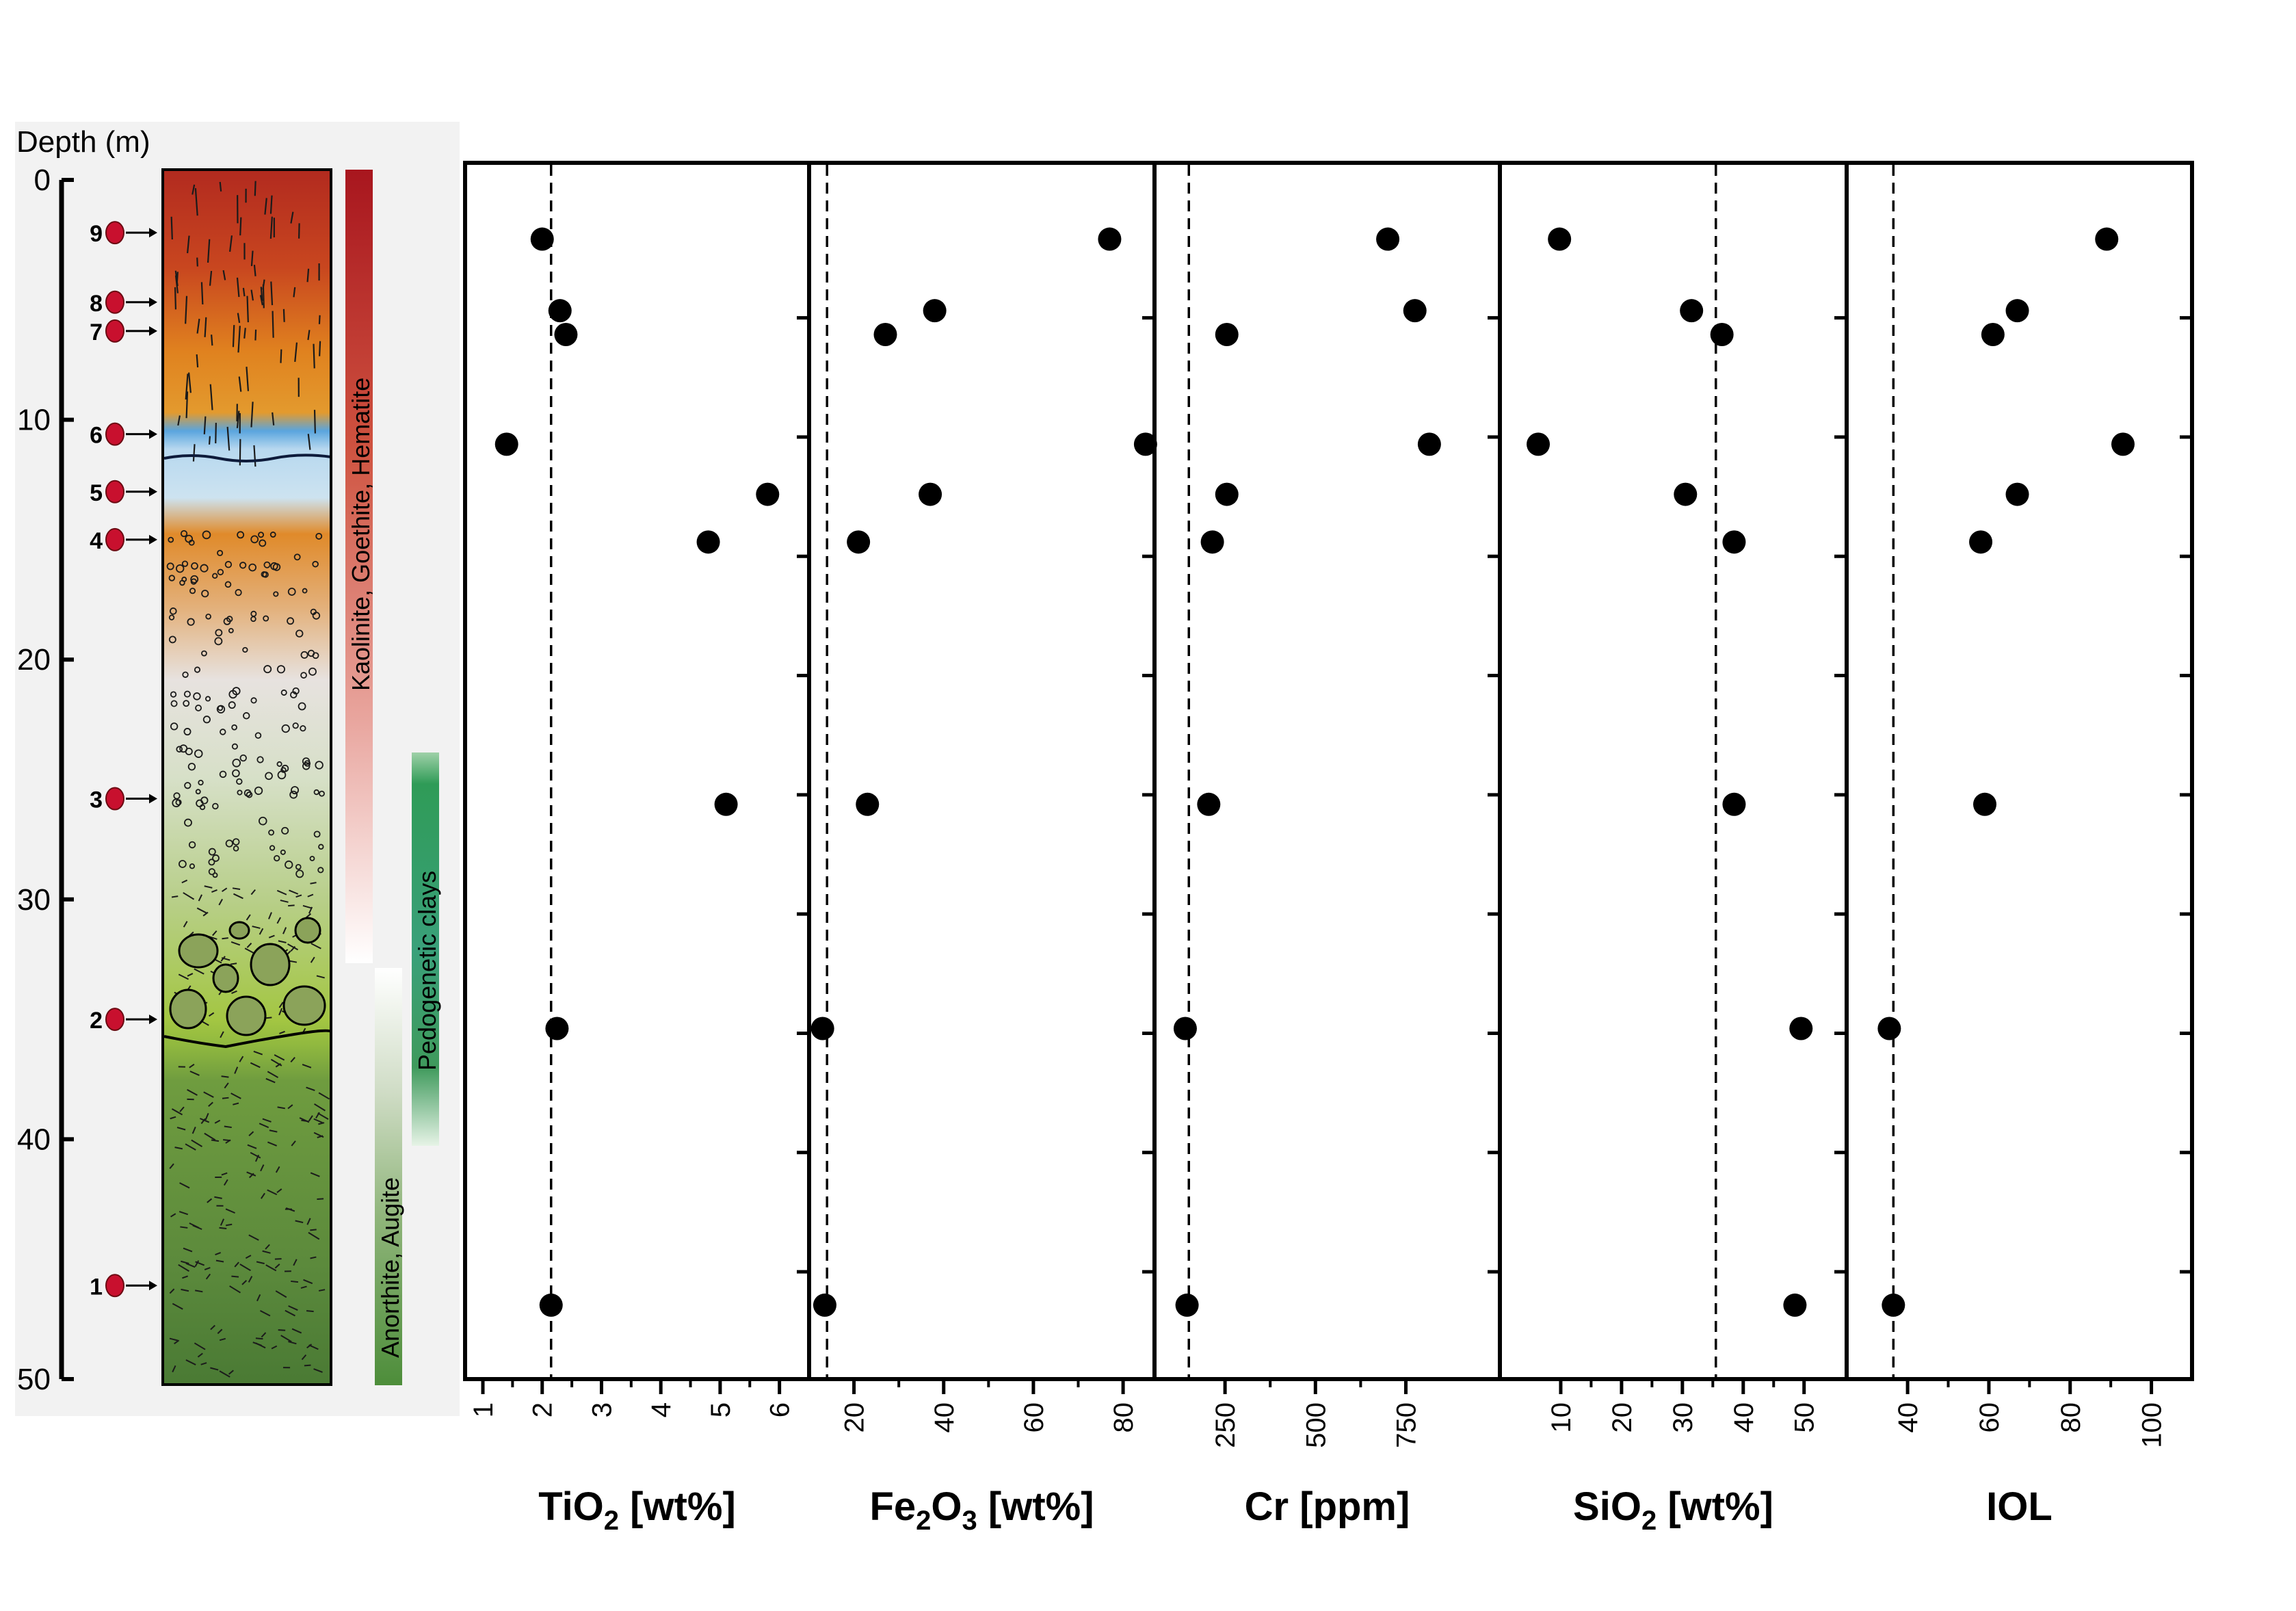 This screenshot has width=2296, height=1611. Describe the element at coordinates (2019, 845) in the screenshot. I see `panel-4: 40 60 80 100 IOL` at that location.